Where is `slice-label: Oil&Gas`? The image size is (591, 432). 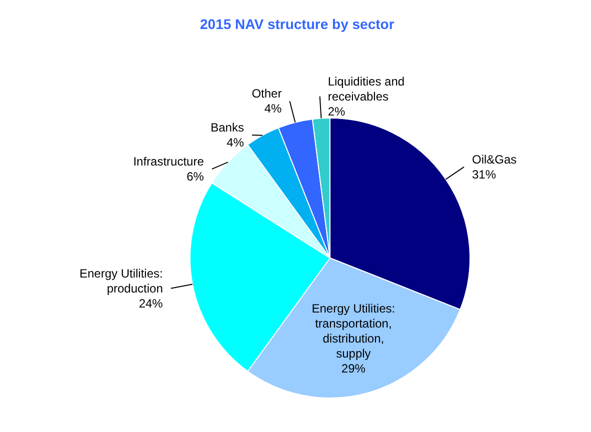
slice-label: Oil&Gas is located at coordinates (494, 159).